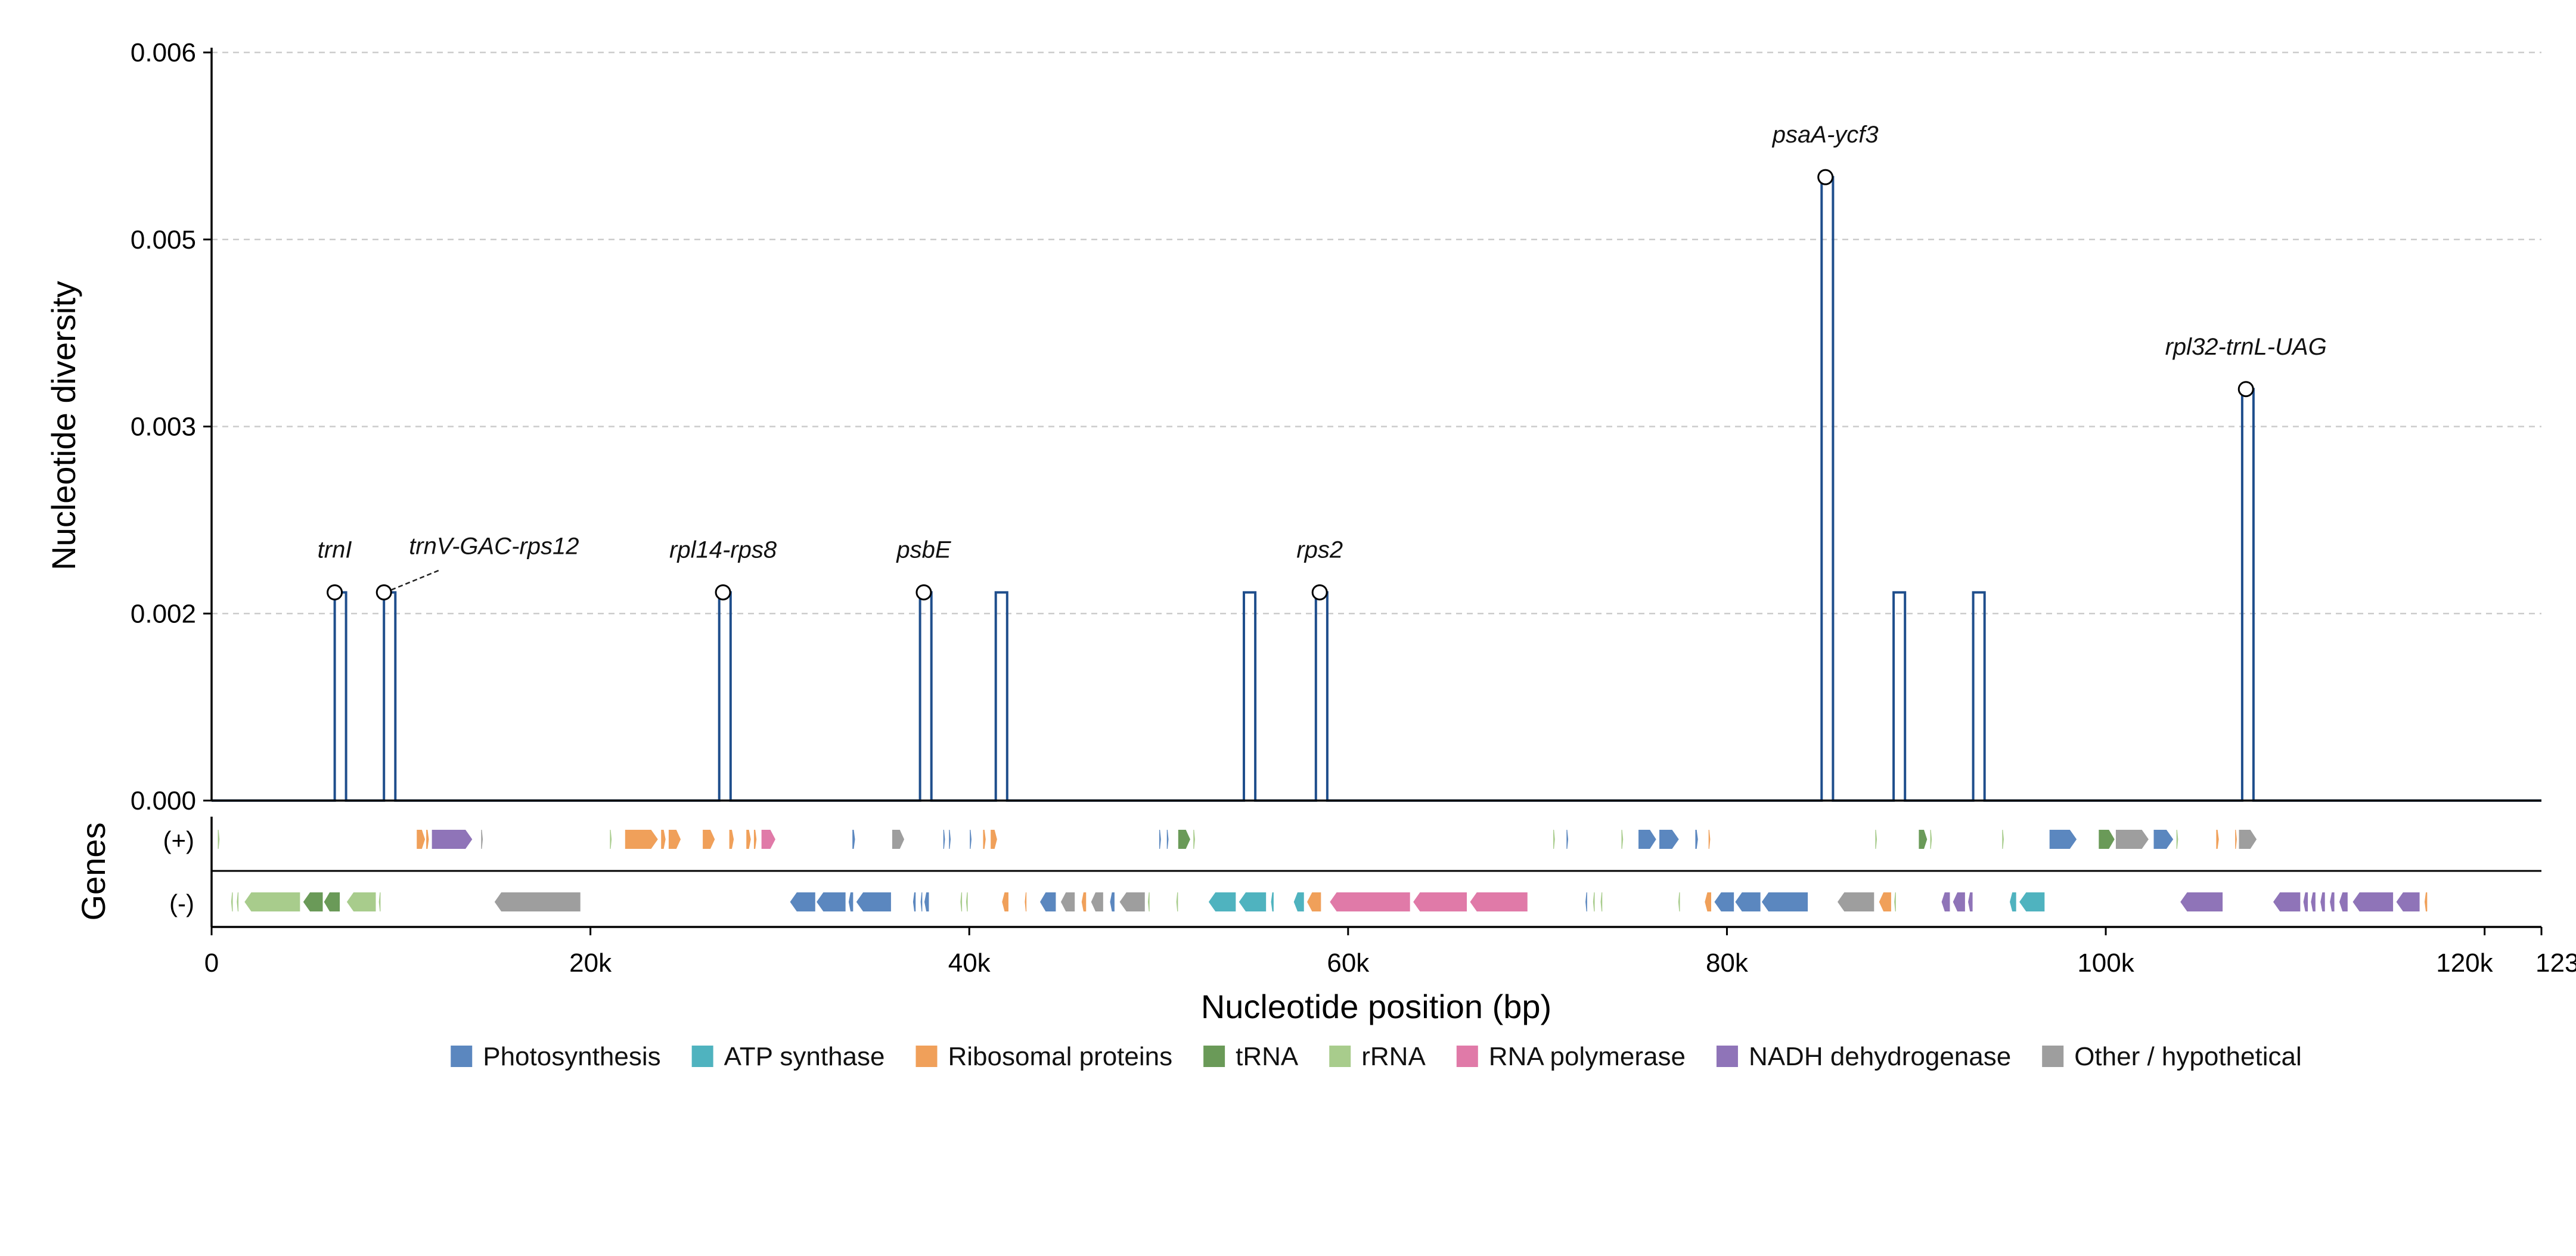  I want to click on y-tick-label: 0.002, so click(163, 614).